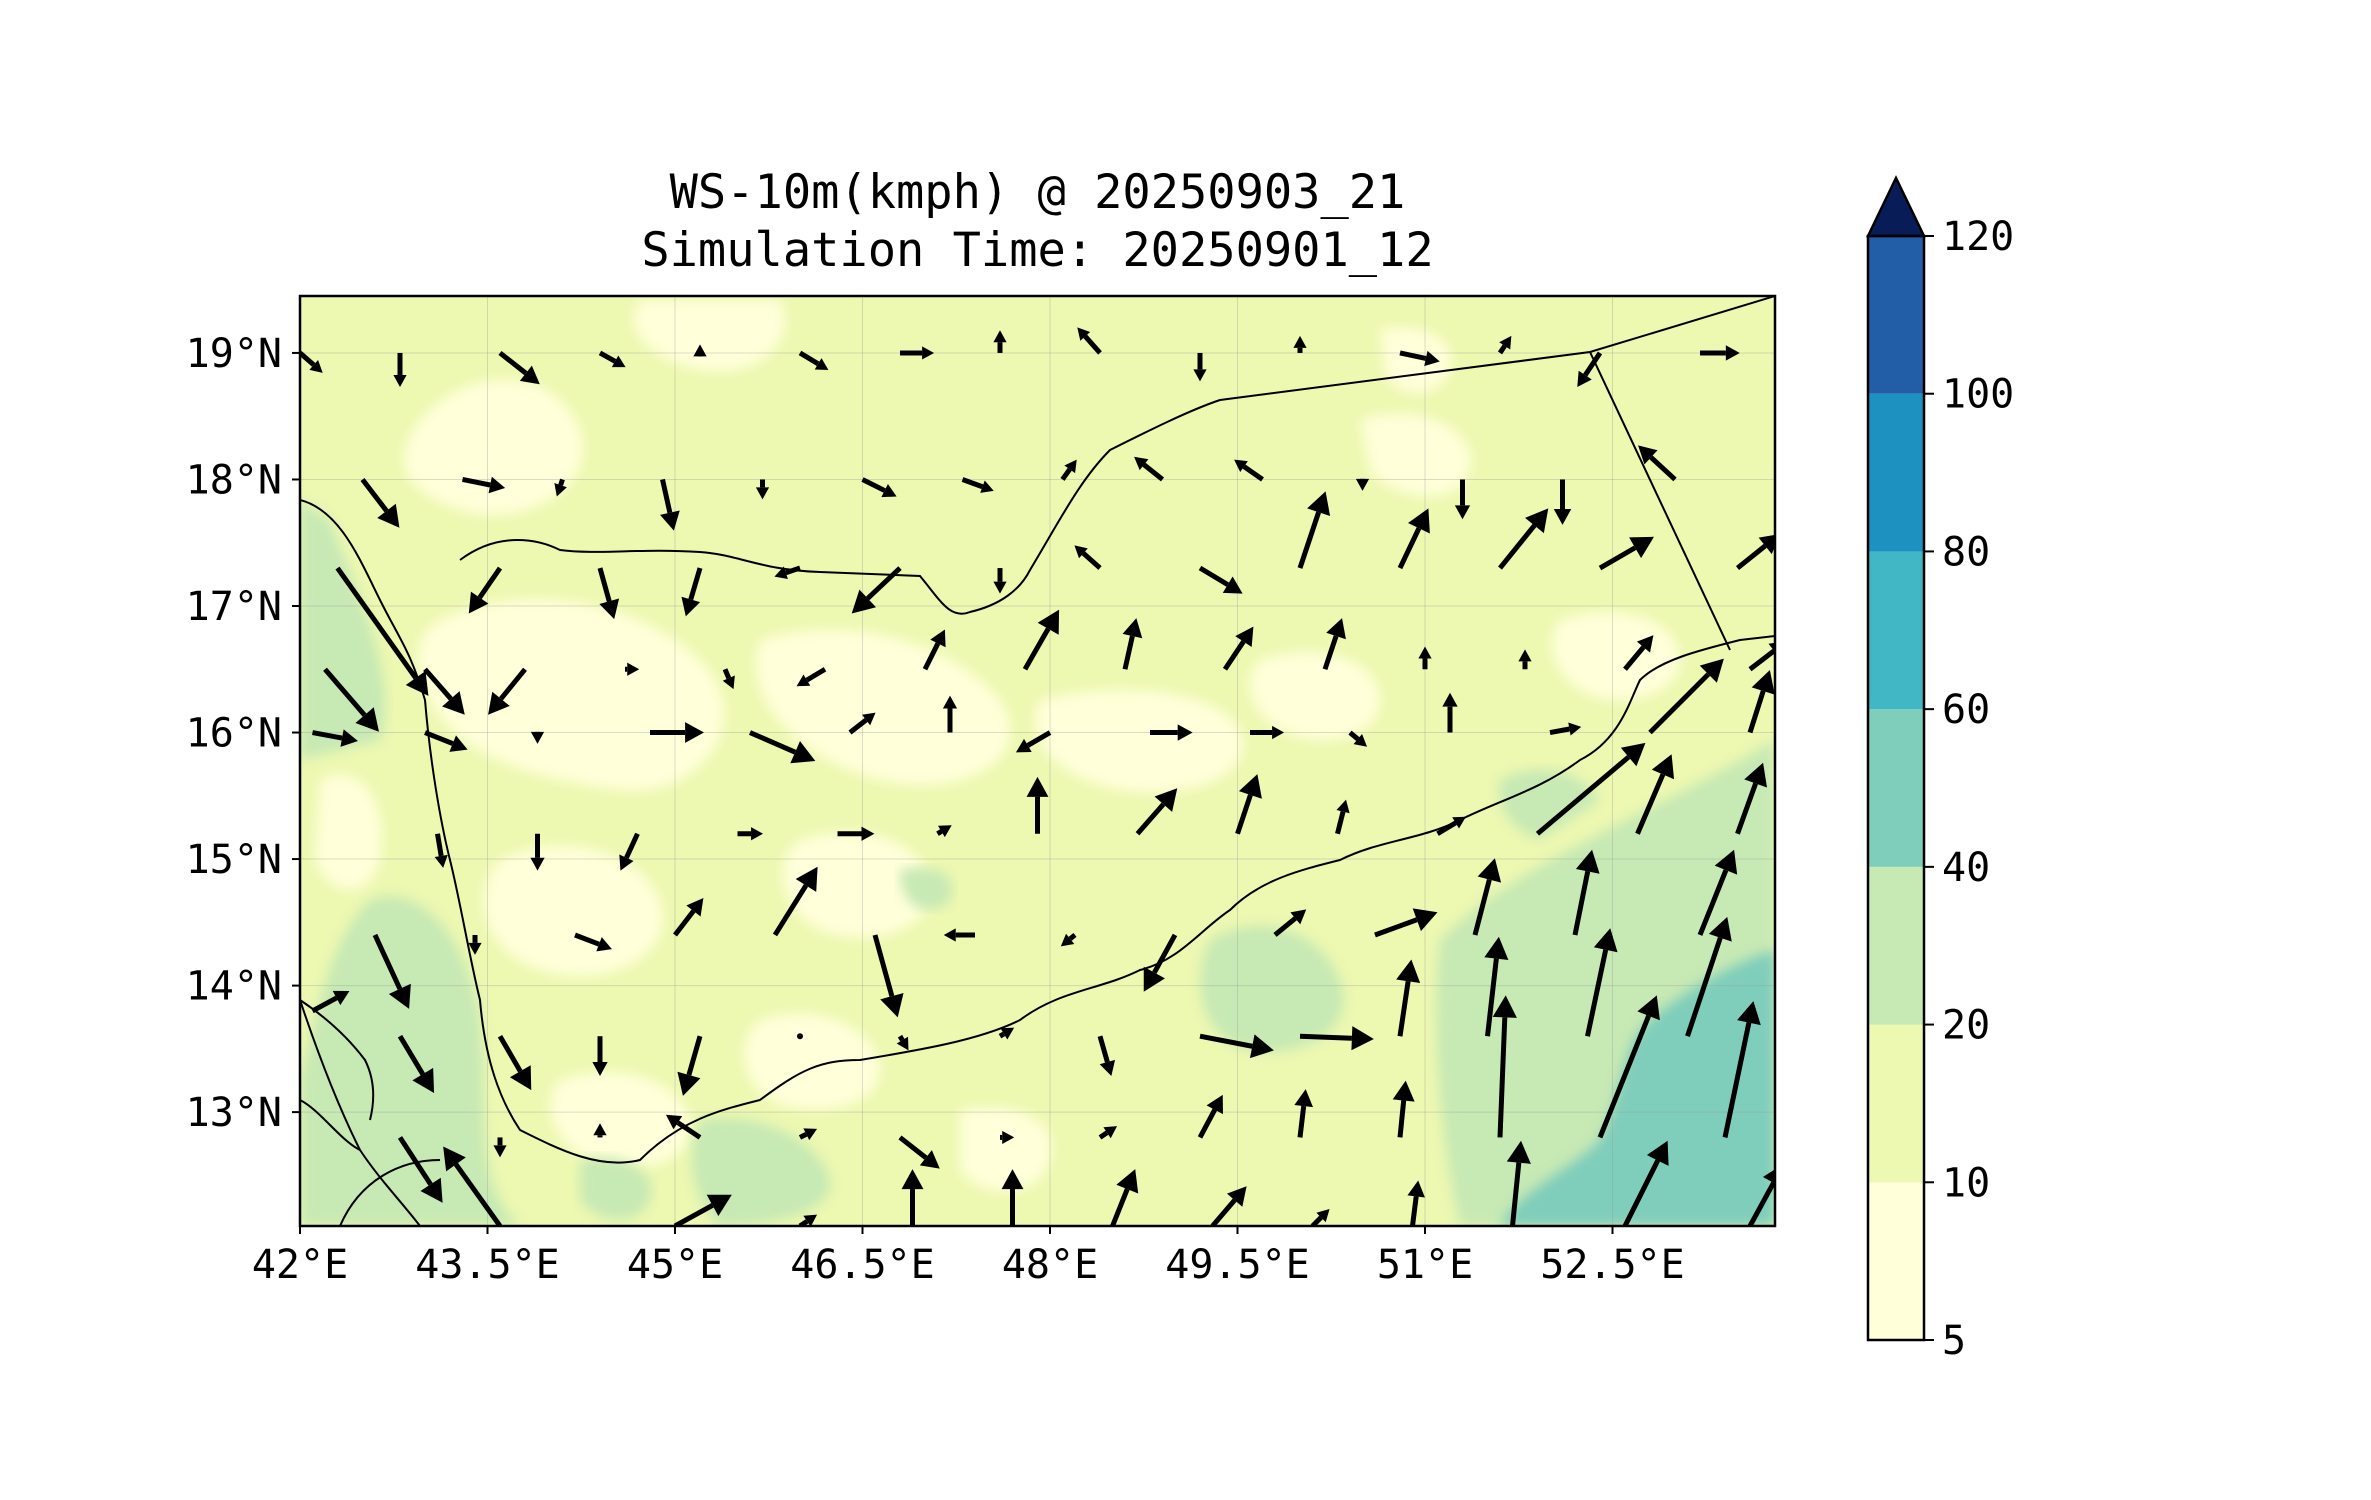  What do you see at coordinates (300, 1265) in the screenshot?
I see `x-tick-label: 42°E` at bounding box center [300, 1265].